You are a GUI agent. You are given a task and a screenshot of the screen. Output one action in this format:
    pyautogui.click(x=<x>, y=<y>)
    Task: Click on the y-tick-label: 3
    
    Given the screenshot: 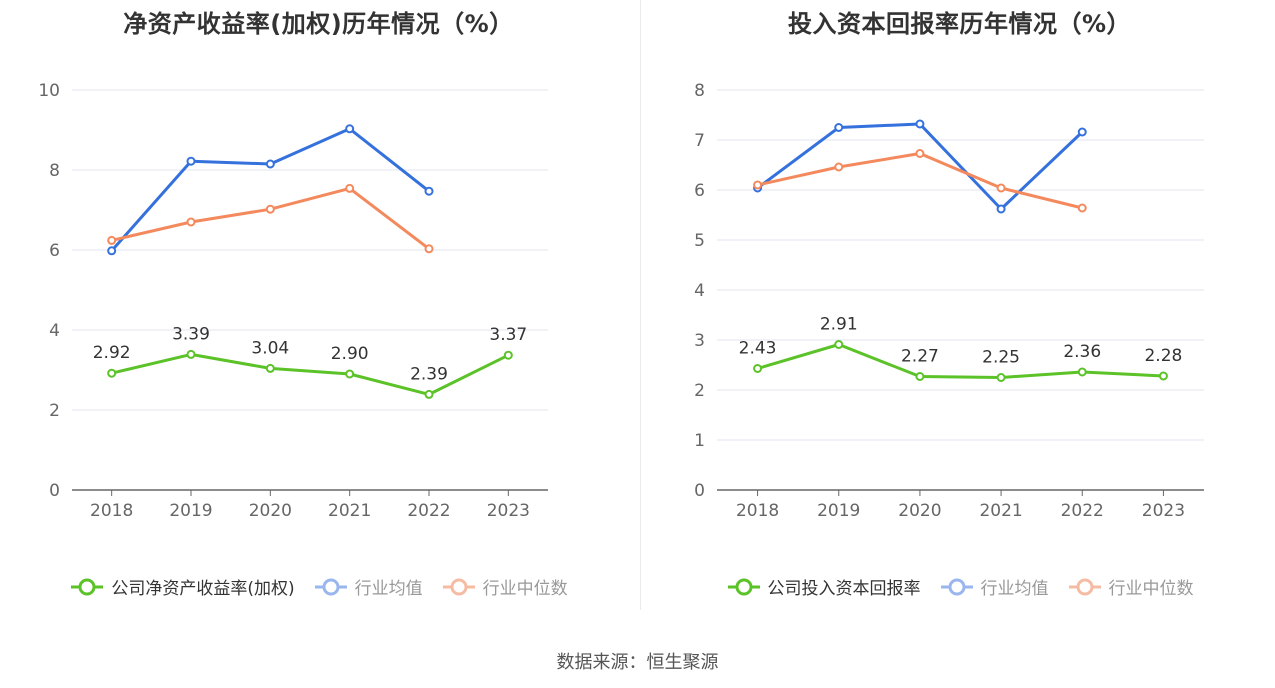 What is the action you would take?
    pyautogui.click(x=699, y=341)
    